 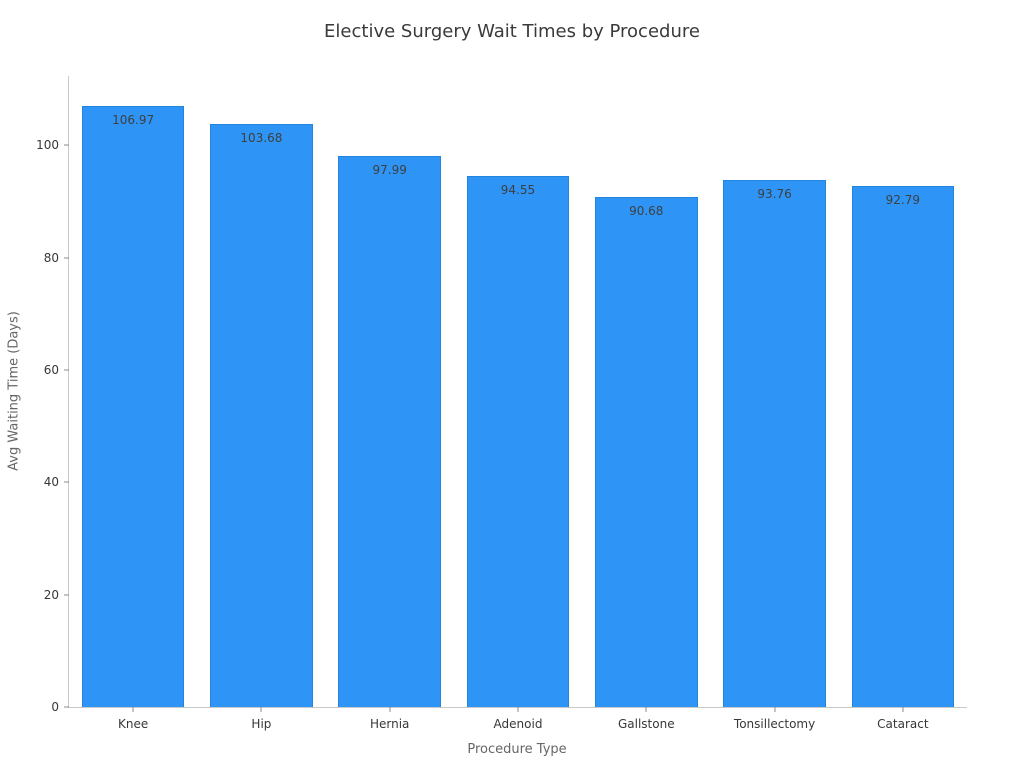 I want to click on bar: 92.79, so click(x=903, y=446).